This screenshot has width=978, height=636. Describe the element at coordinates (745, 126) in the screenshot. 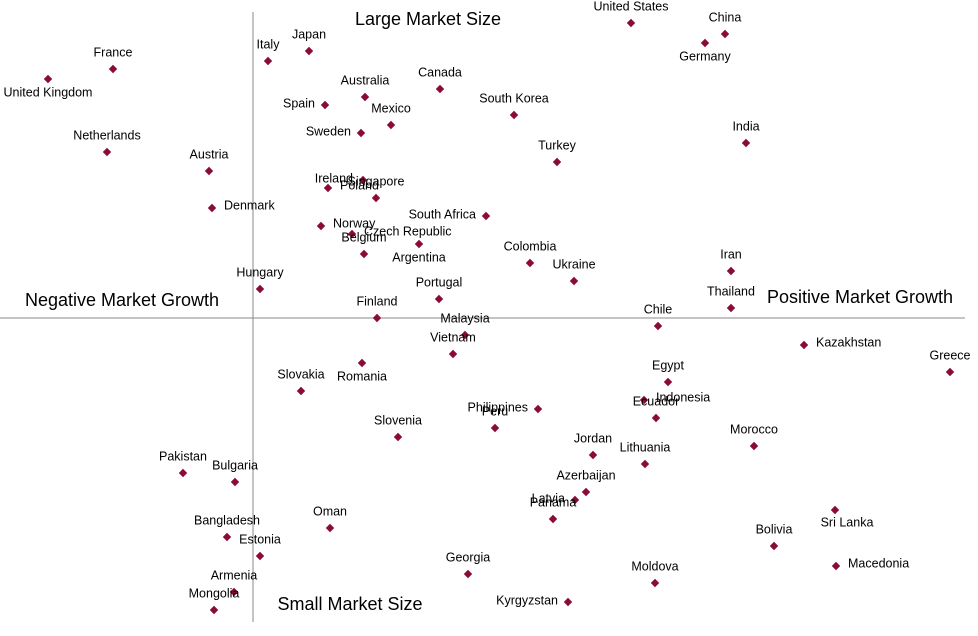

I see `point-label: India` at that location.